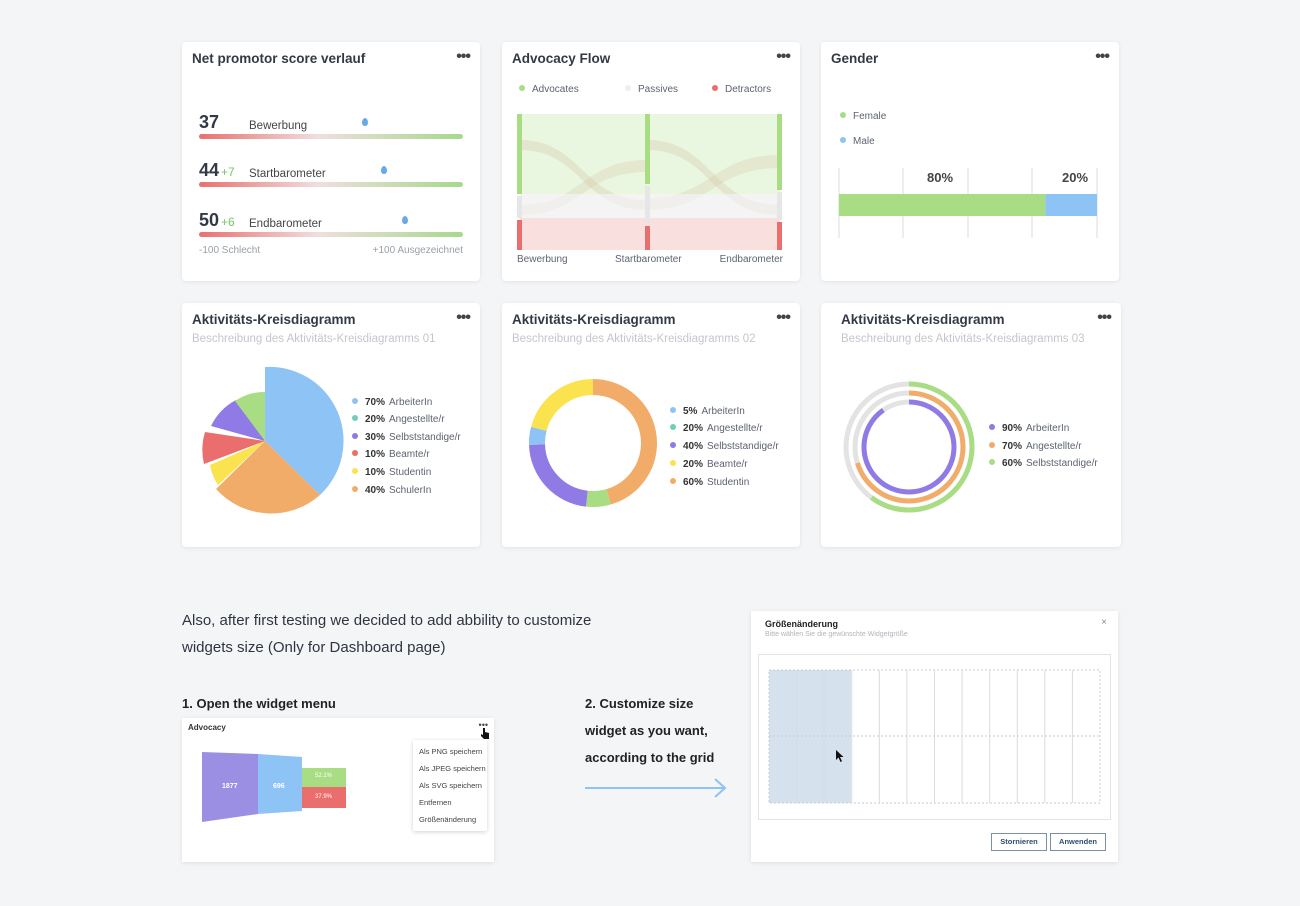 The width and height of the screenshot is (1300, 906). What do you see at coordinates (391, 490) in the screenshot?
I see `pie1-legend-item: 40% SchulerIn` at bounding box center [391, 490].